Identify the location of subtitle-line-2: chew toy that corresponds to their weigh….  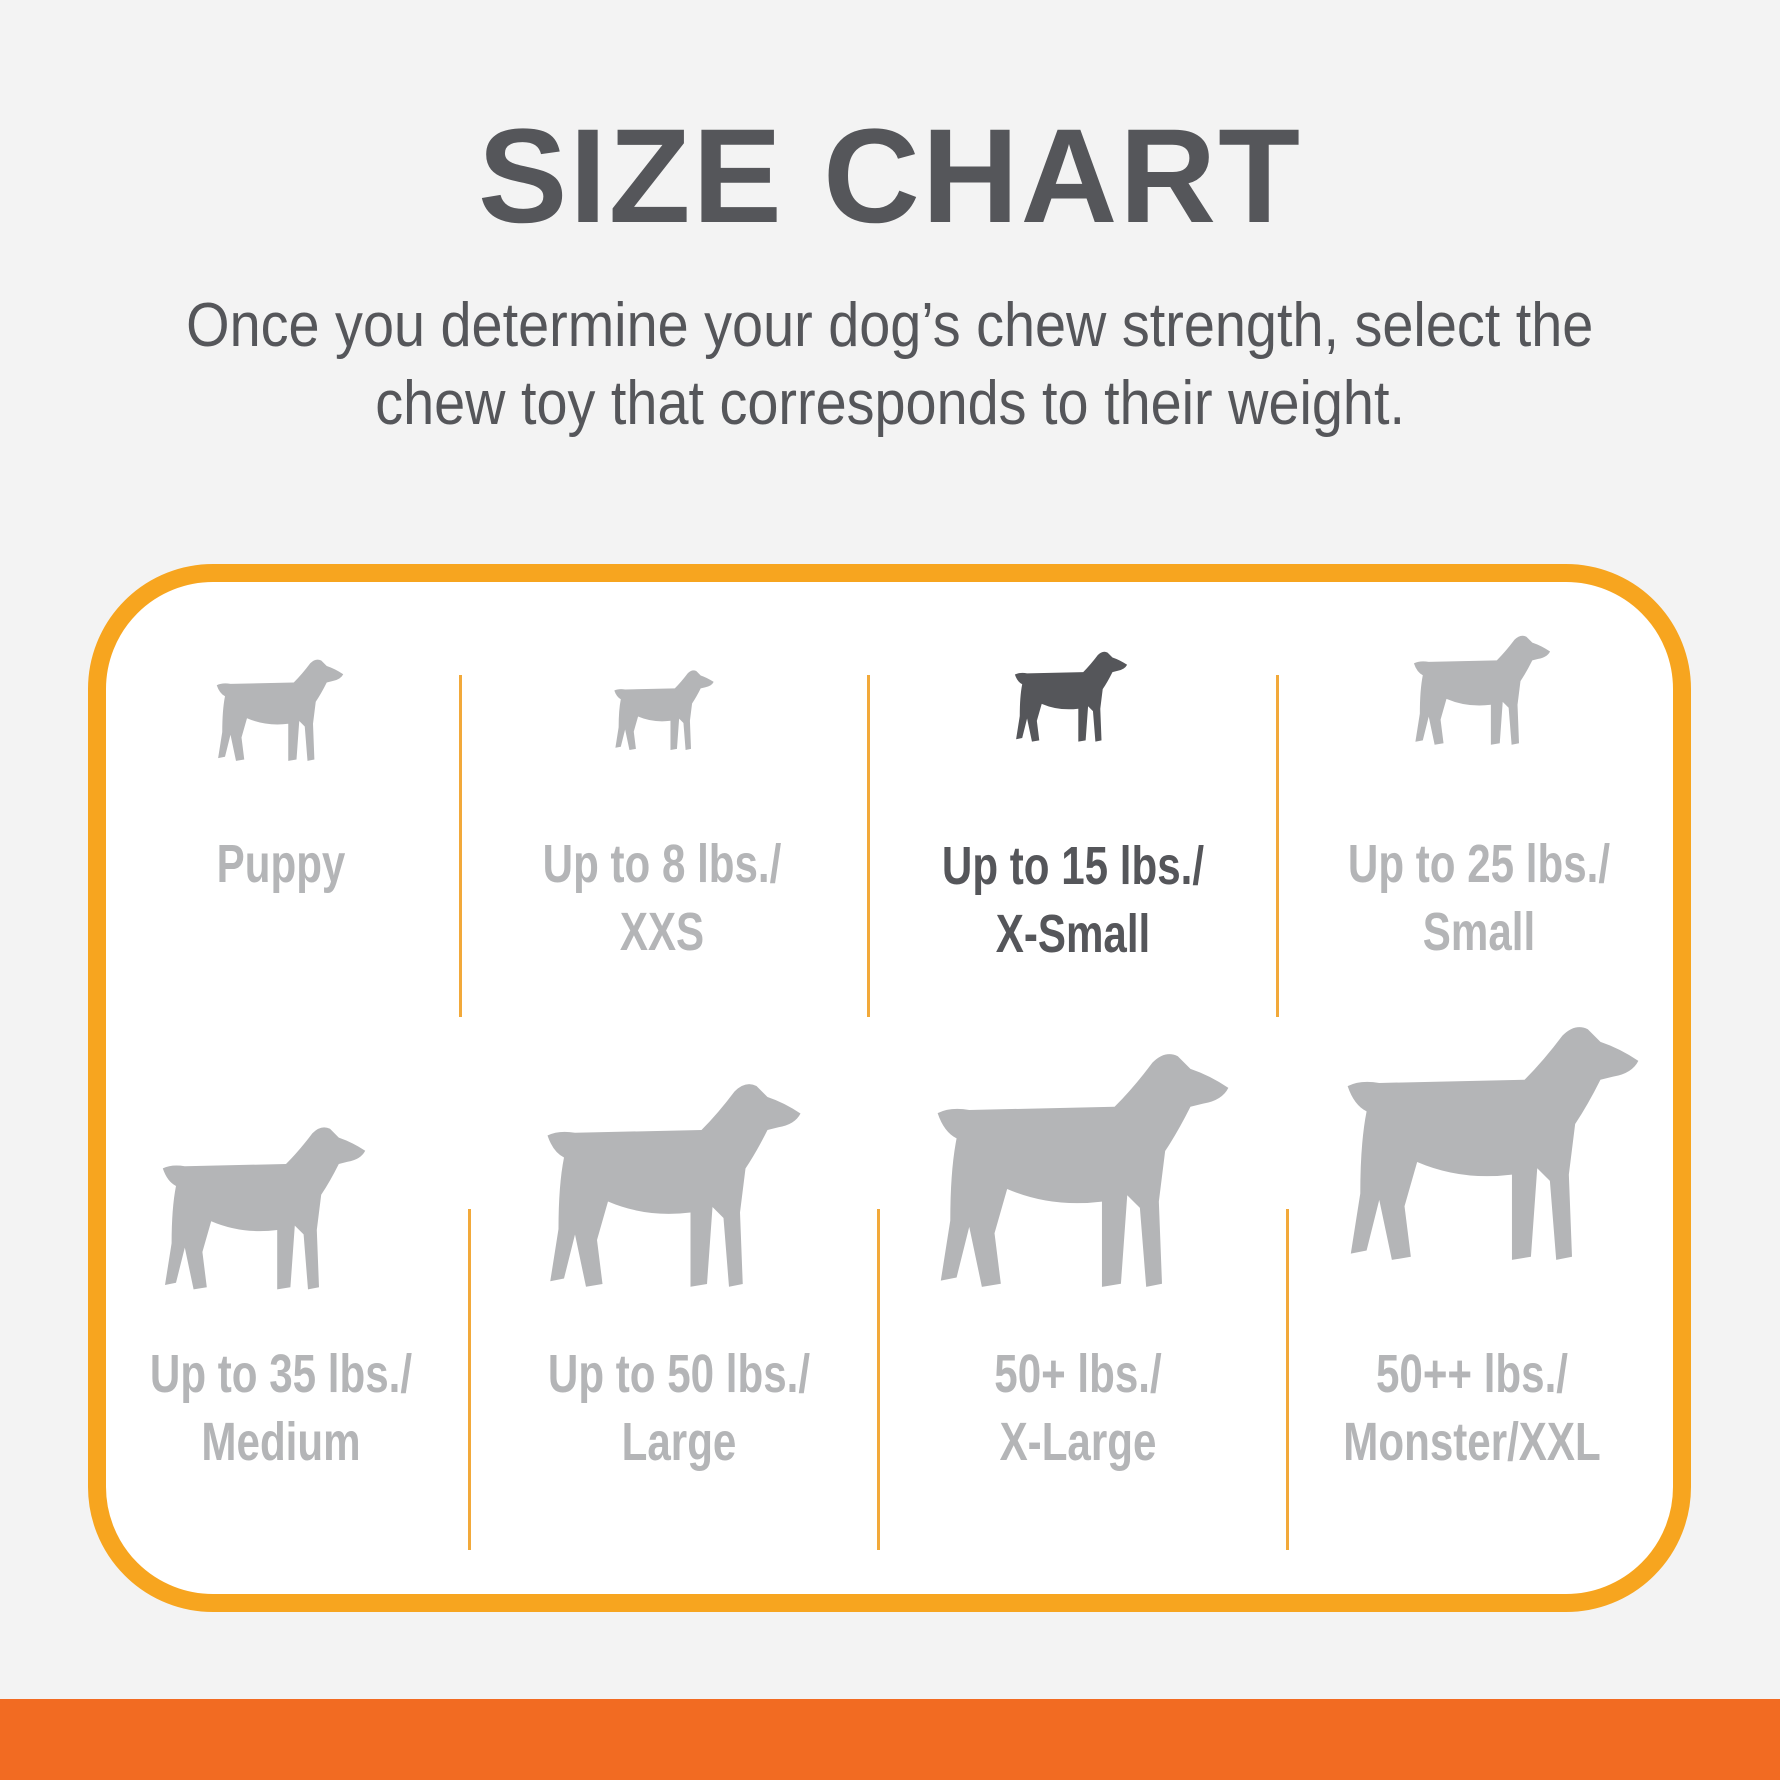
(890, 403).